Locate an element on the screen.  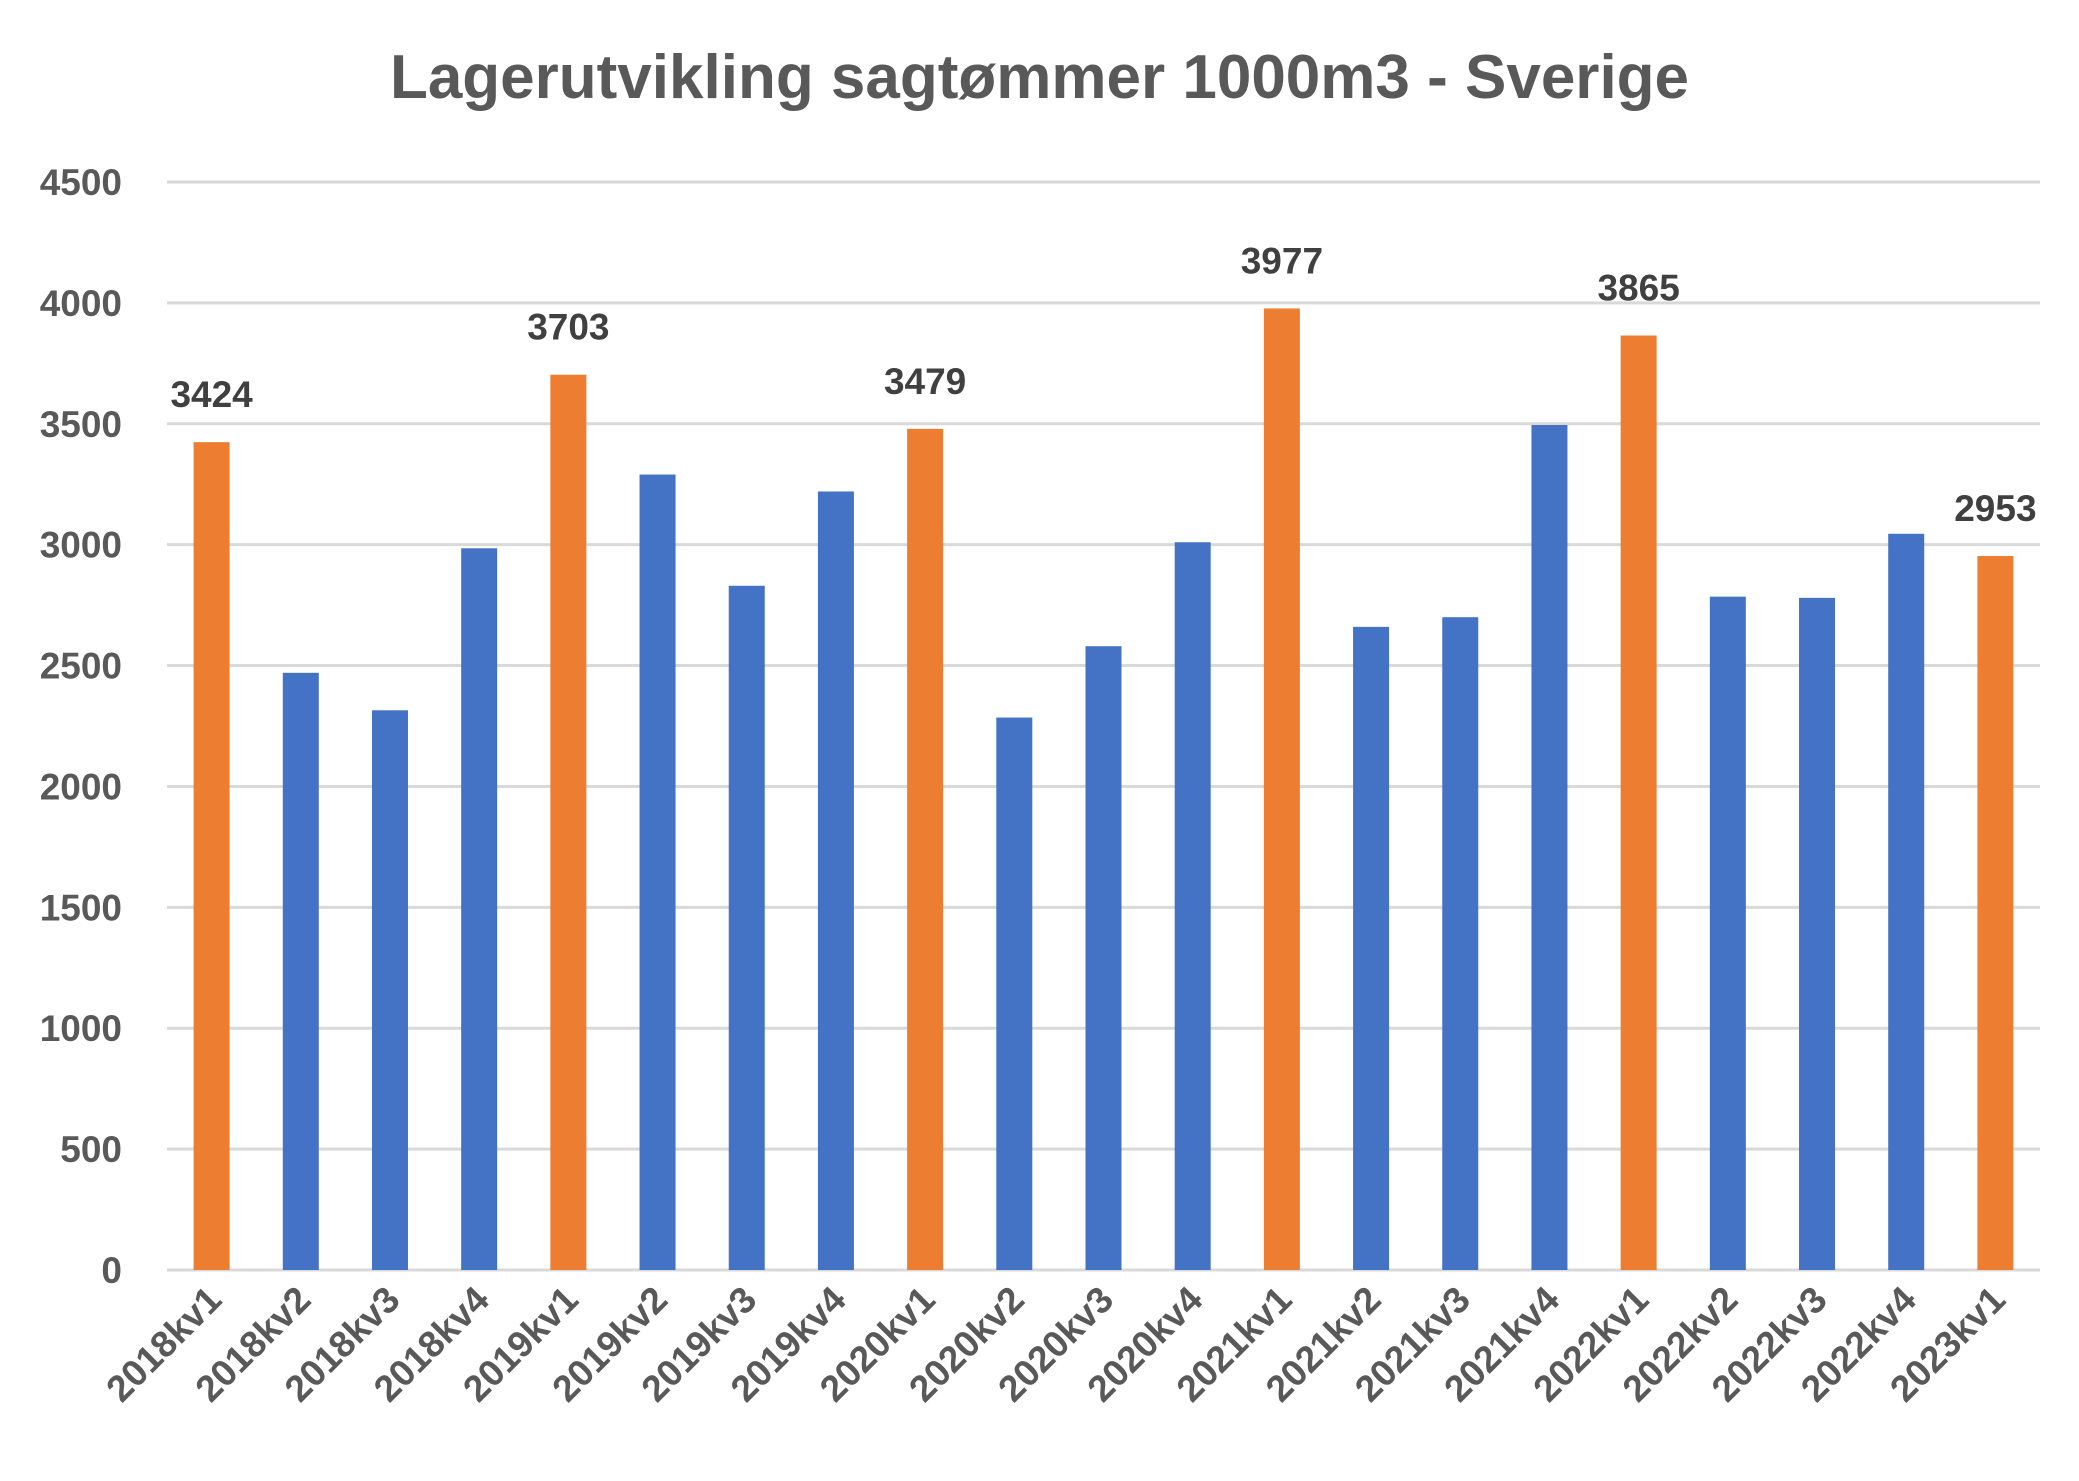
y-tick-label: 3500 is located at coordinates (81, 424).